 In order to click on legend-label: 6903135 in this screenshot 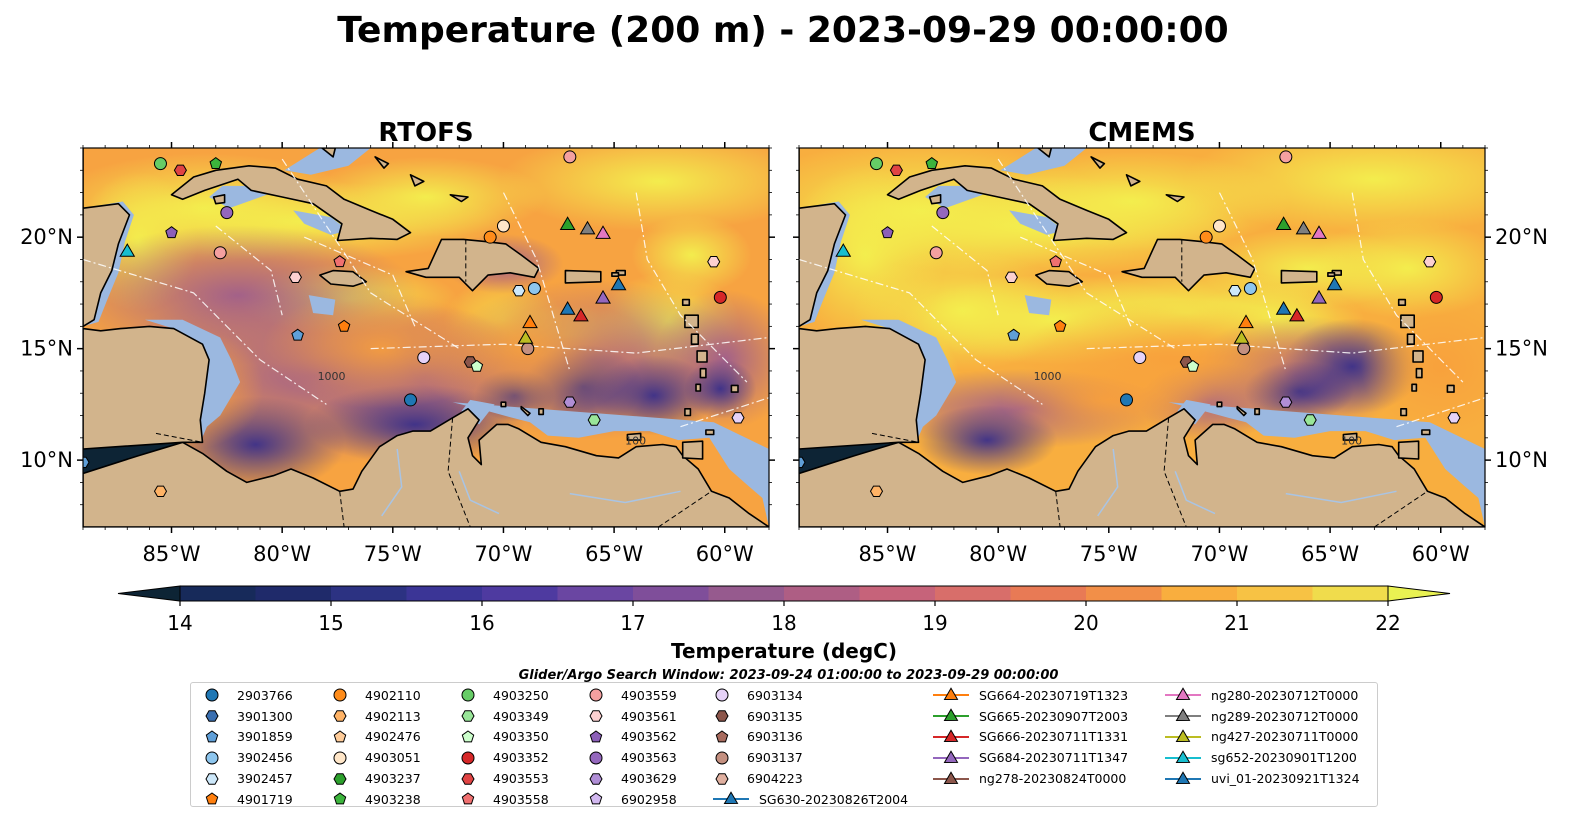, I will do `click(775, 716)`.